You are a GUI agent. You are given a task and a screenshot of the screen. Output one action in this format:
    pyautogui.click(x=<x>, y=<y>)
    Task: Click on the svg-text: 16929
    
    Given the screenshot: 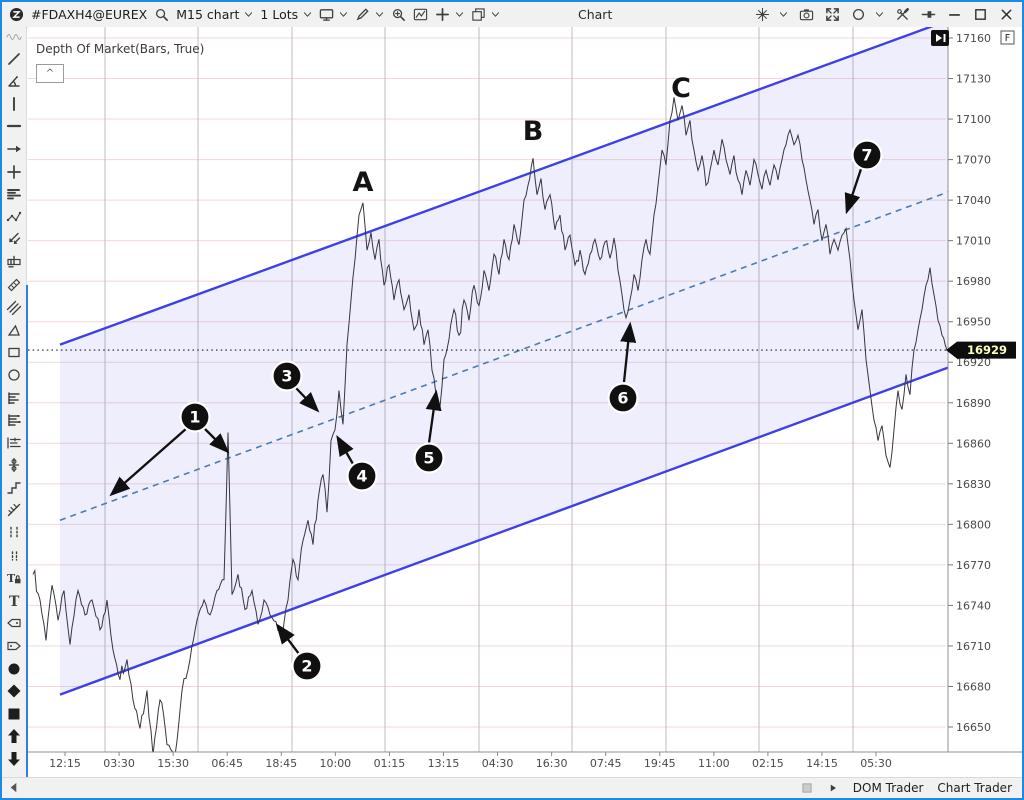 What is the action you would take?
    pyautogui.click(x=987, y=350)
    